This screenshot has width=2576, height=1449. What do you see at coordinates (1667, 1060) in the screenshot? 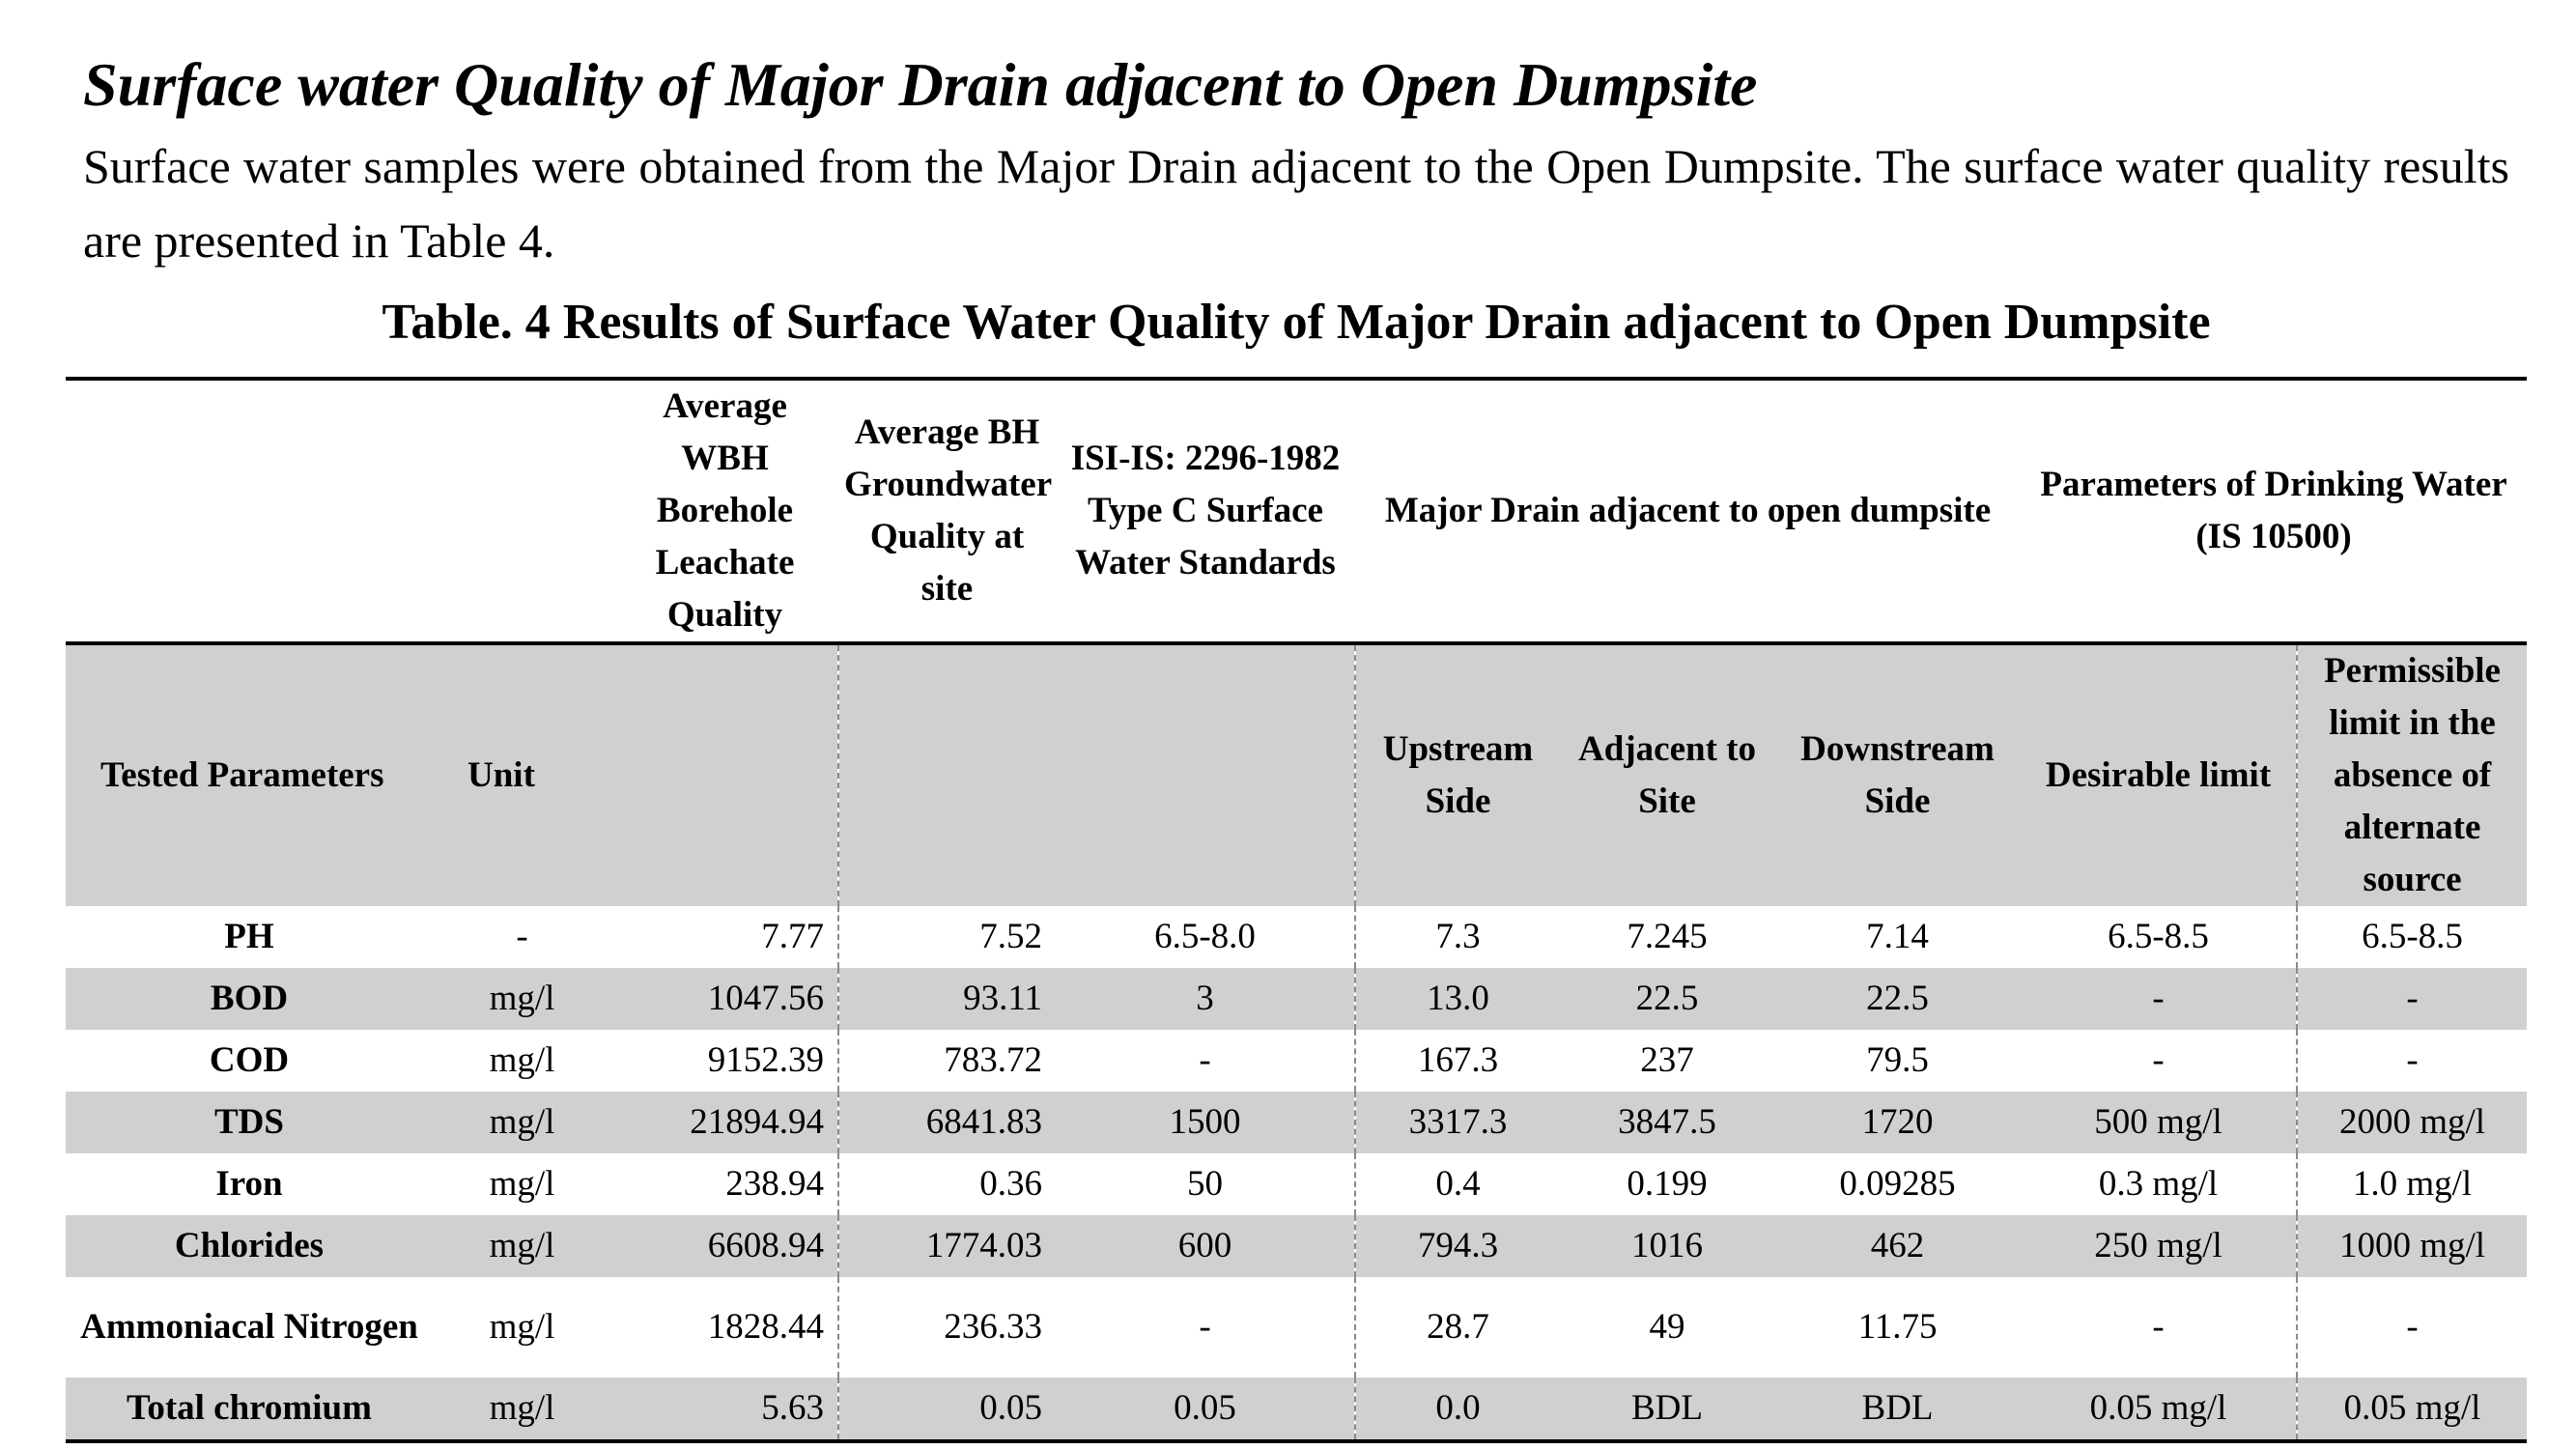
I see `cell-adjacent: 237` at bounding box center [1667, 1060].